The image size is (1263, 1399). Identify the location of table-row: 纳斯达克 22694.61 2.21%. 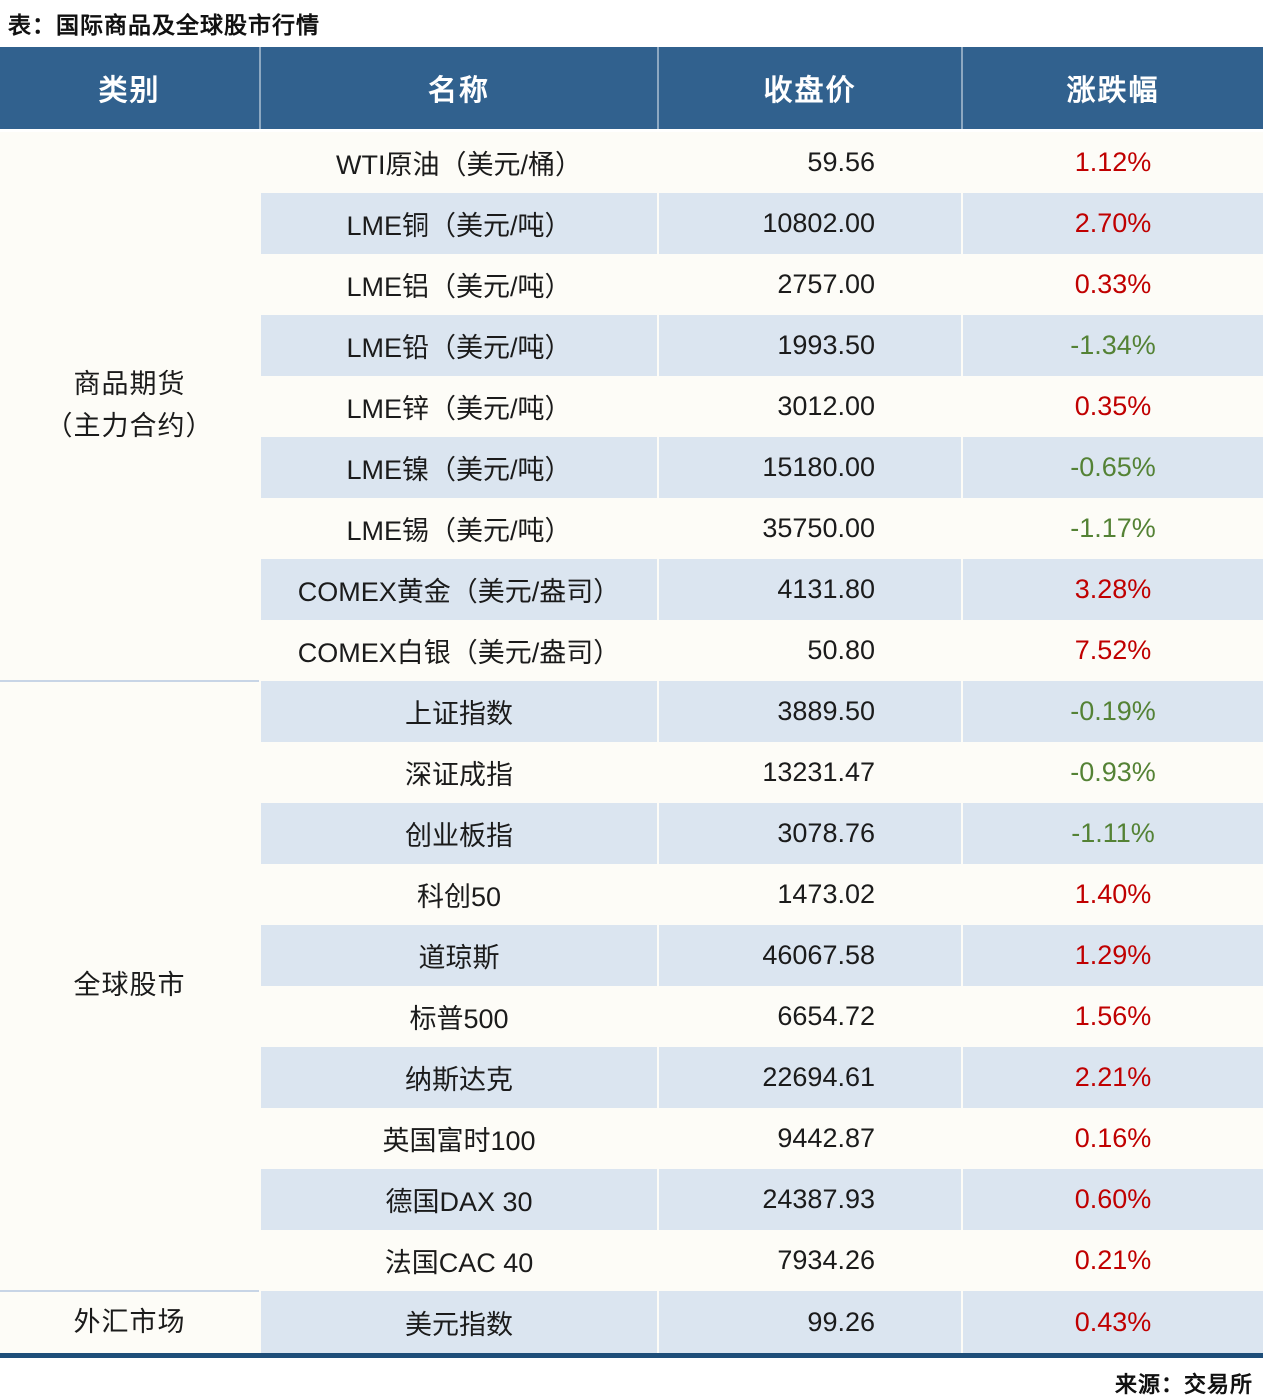
(631, 1077).